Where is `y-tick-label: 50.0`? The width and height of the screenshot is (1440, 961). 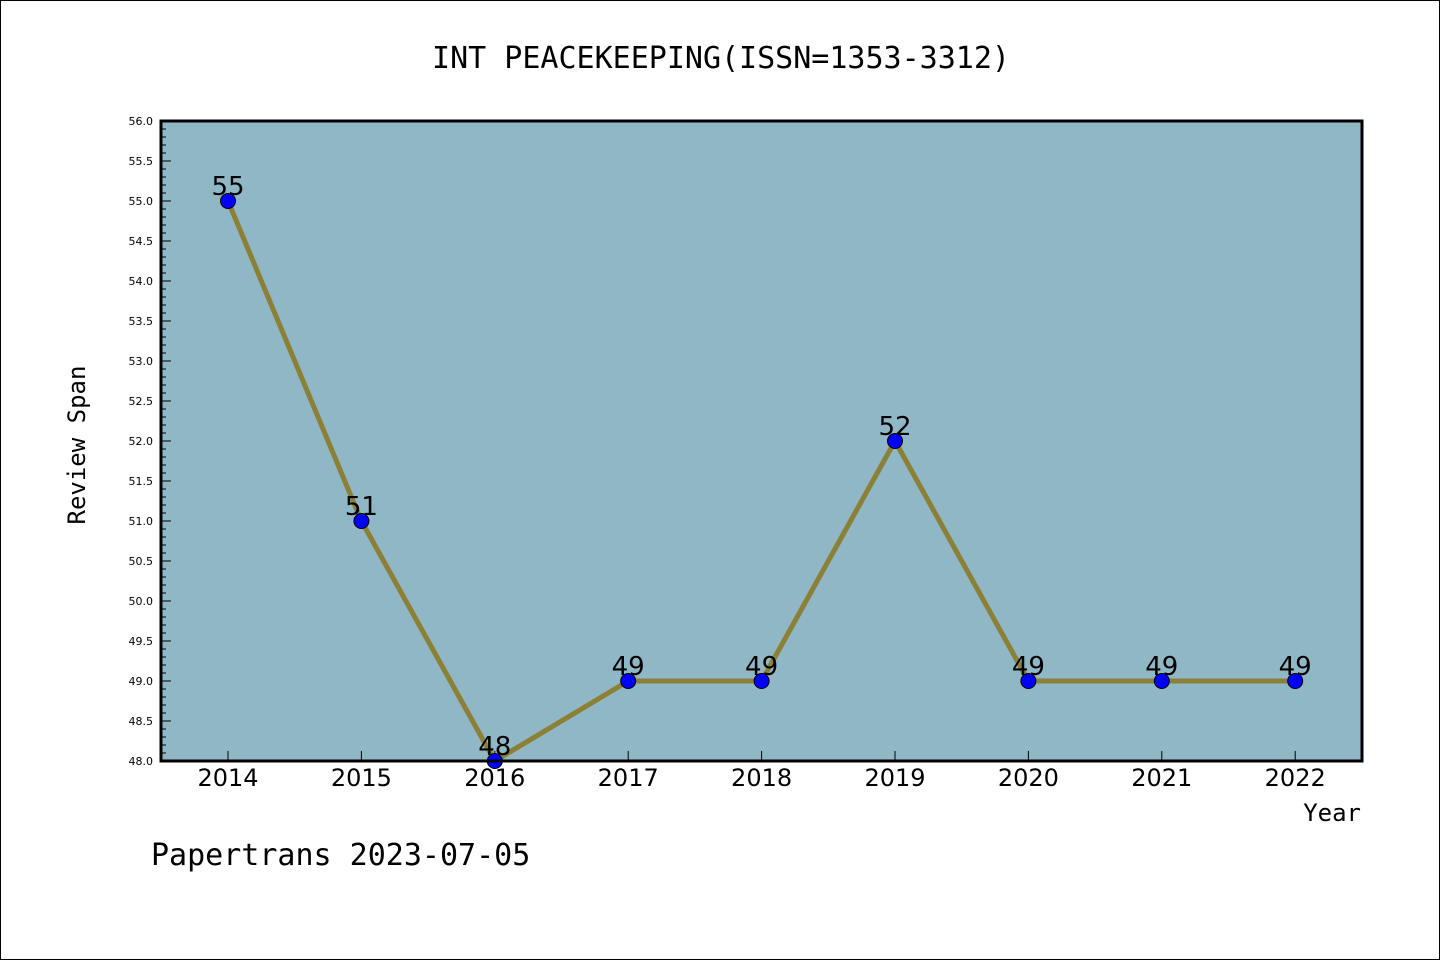 y-tick-label: 50.0 is located at coordinates (141, 601).